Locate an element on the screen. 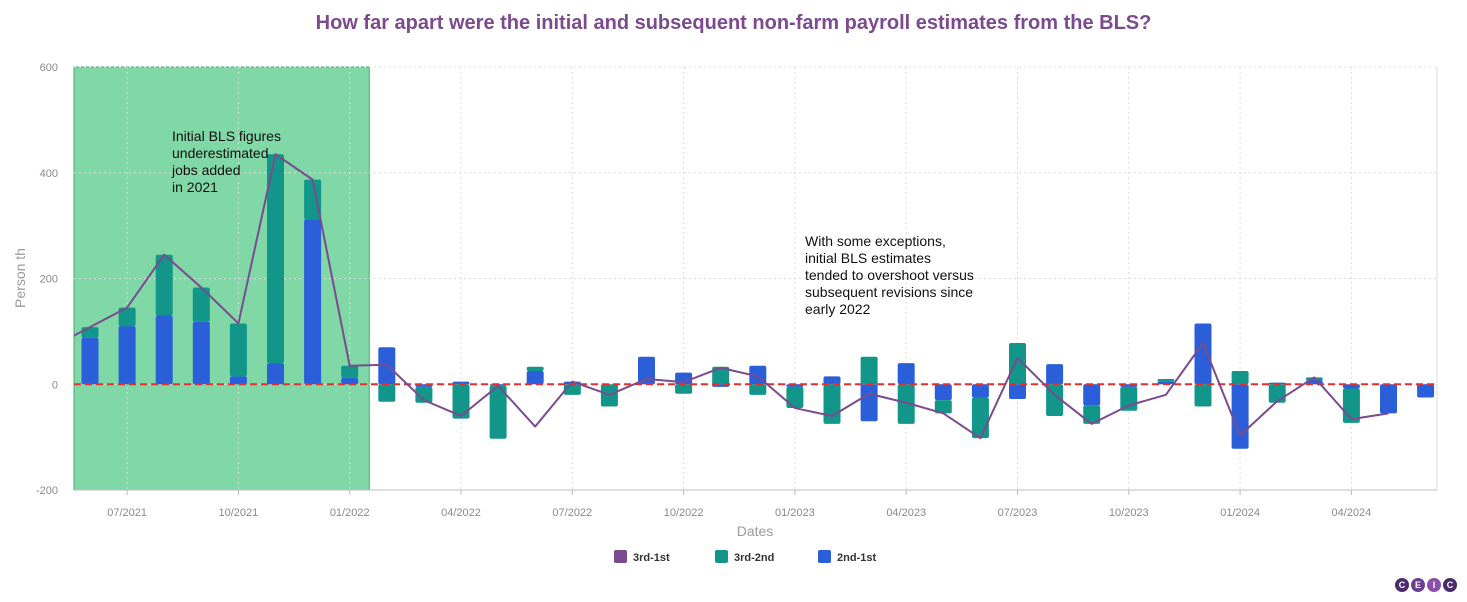  annotation-1-line: underestimated is located at coordinates (220, 153).